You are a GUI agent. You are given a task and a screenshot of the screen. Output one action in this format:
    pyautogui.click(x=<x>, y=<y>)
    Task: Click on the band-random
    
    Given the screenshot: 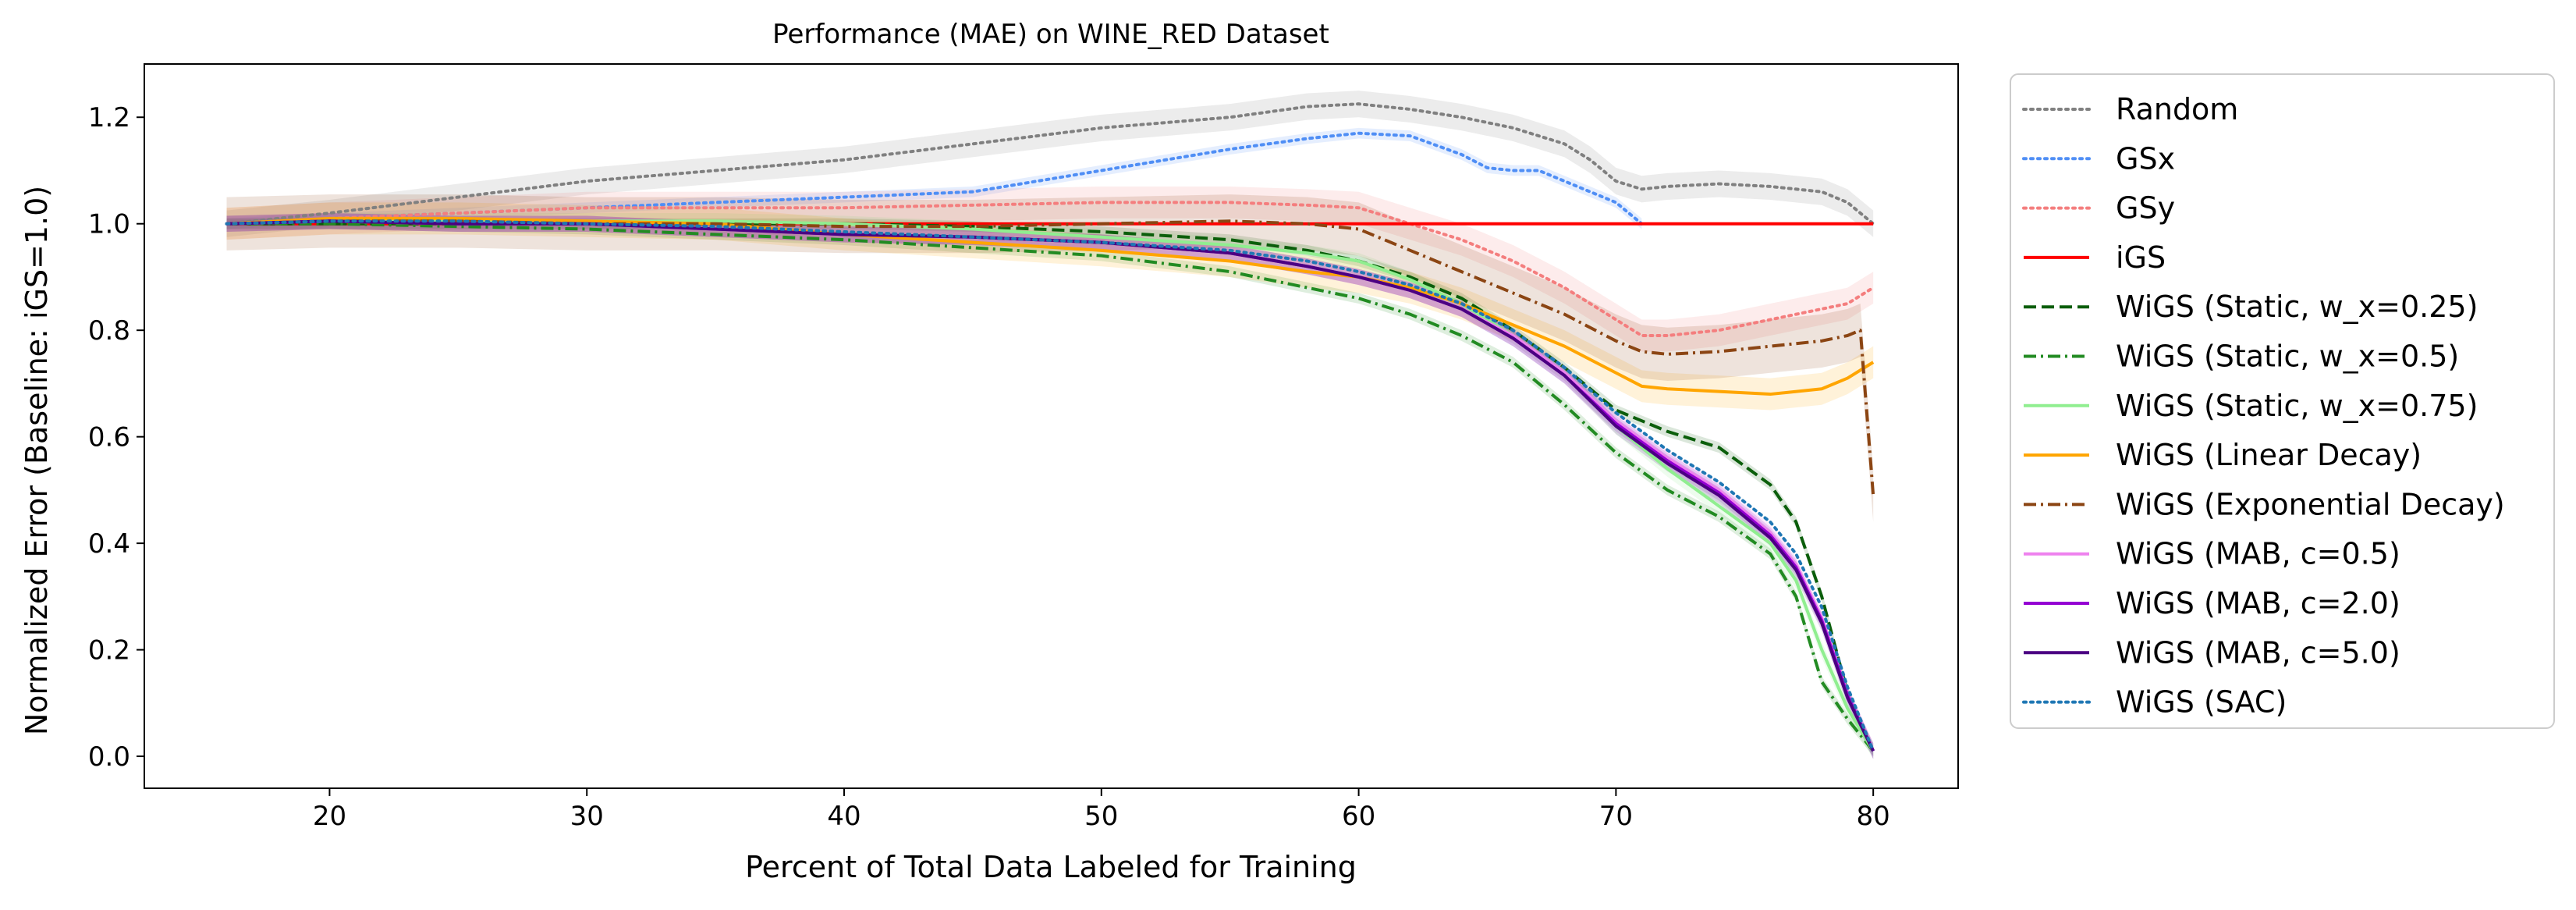 What is the action you would take?
    pyautogui.click(x=1050, y=164)
    